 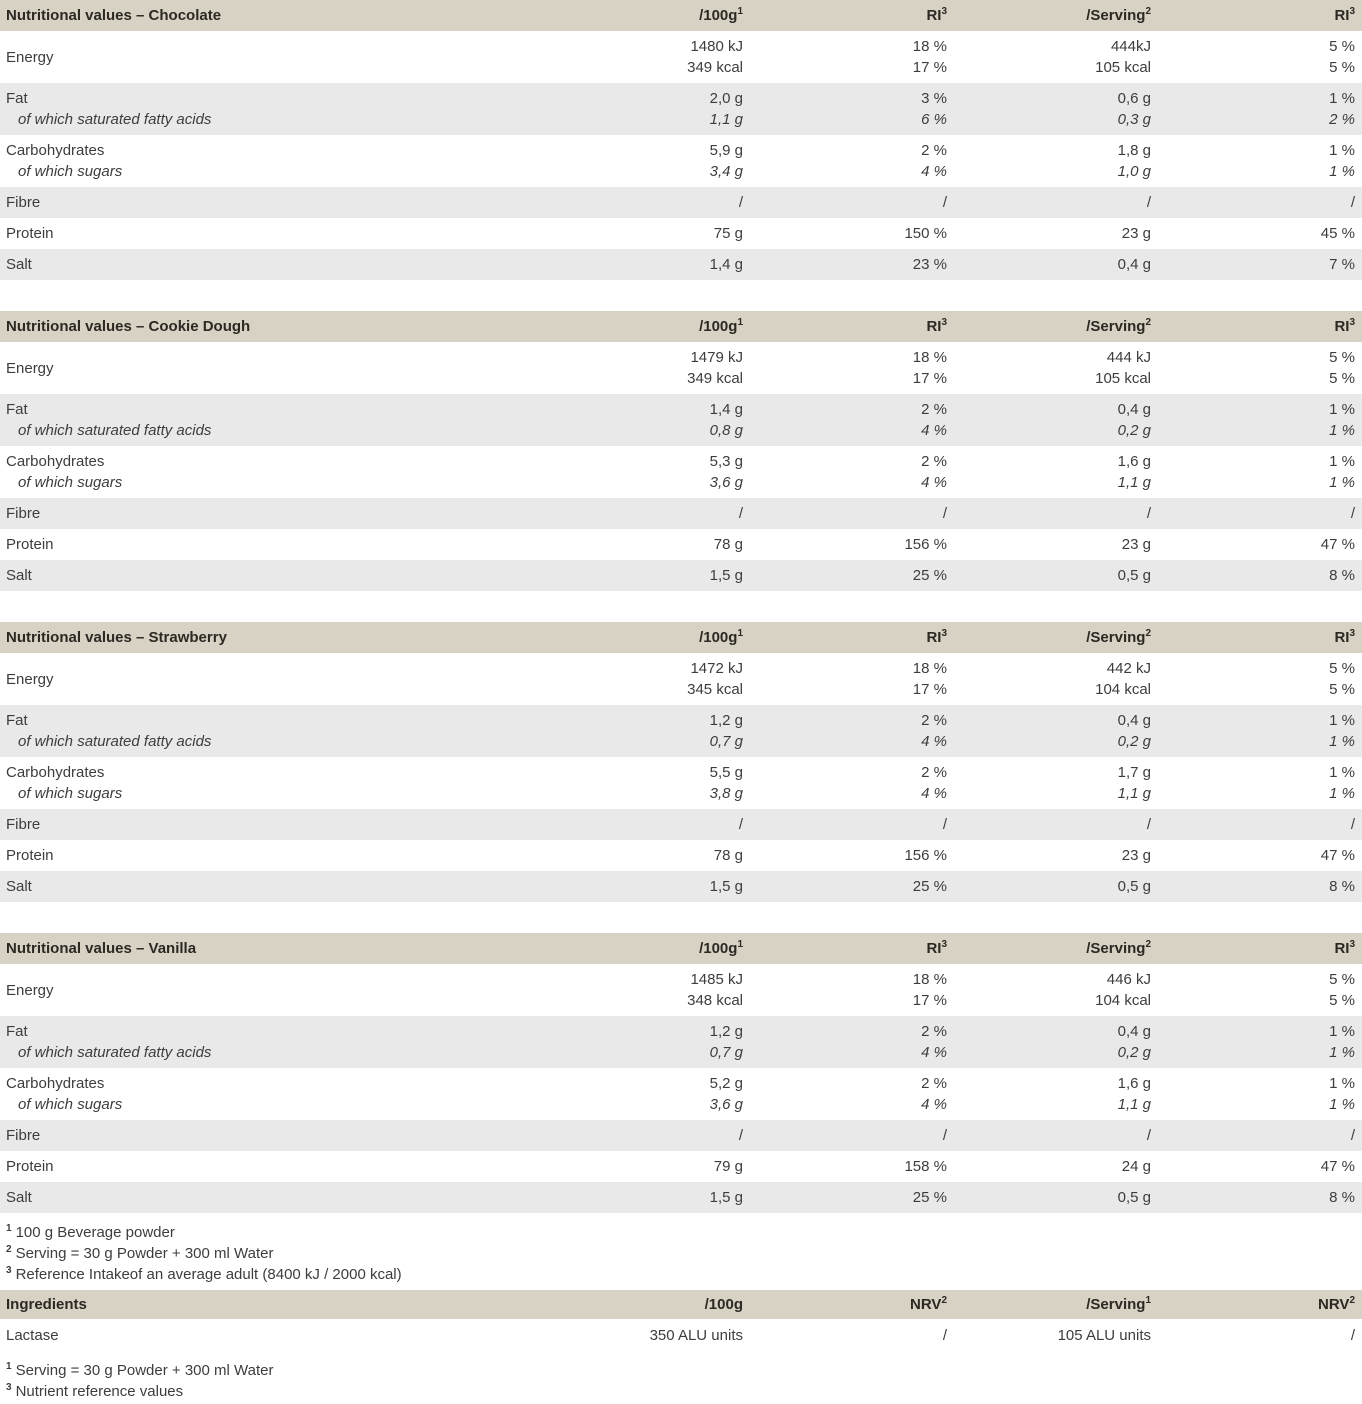 I want to click on row-carbohydrates: Carbohydrates 5,2 g 2 % 1,6 g 1 %, so click(x=681, y=1083).